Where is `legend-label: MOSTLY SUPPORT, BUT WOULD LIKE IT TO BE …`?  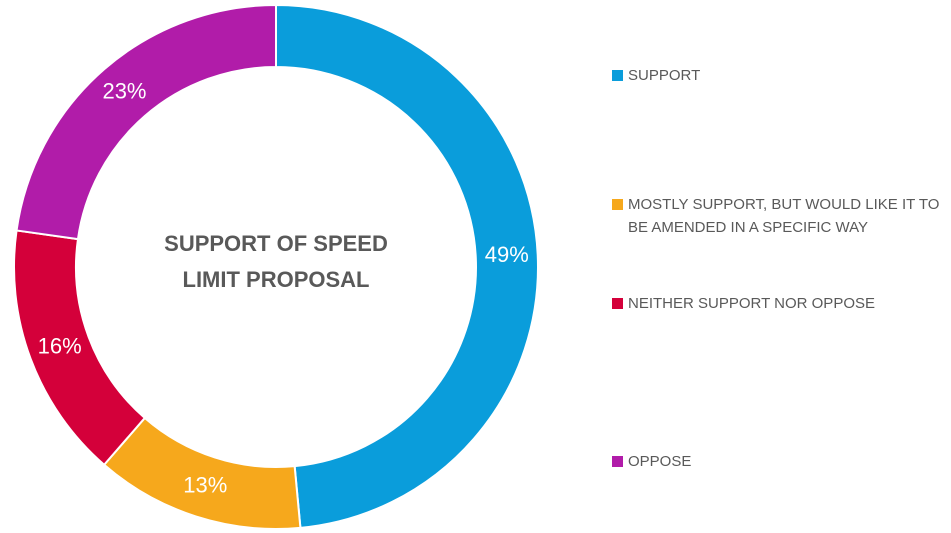 legend-label: MOSTLY SUPPORT, BUT WOULD LIKE IT TO BE … is located at coordinates (784, 216).